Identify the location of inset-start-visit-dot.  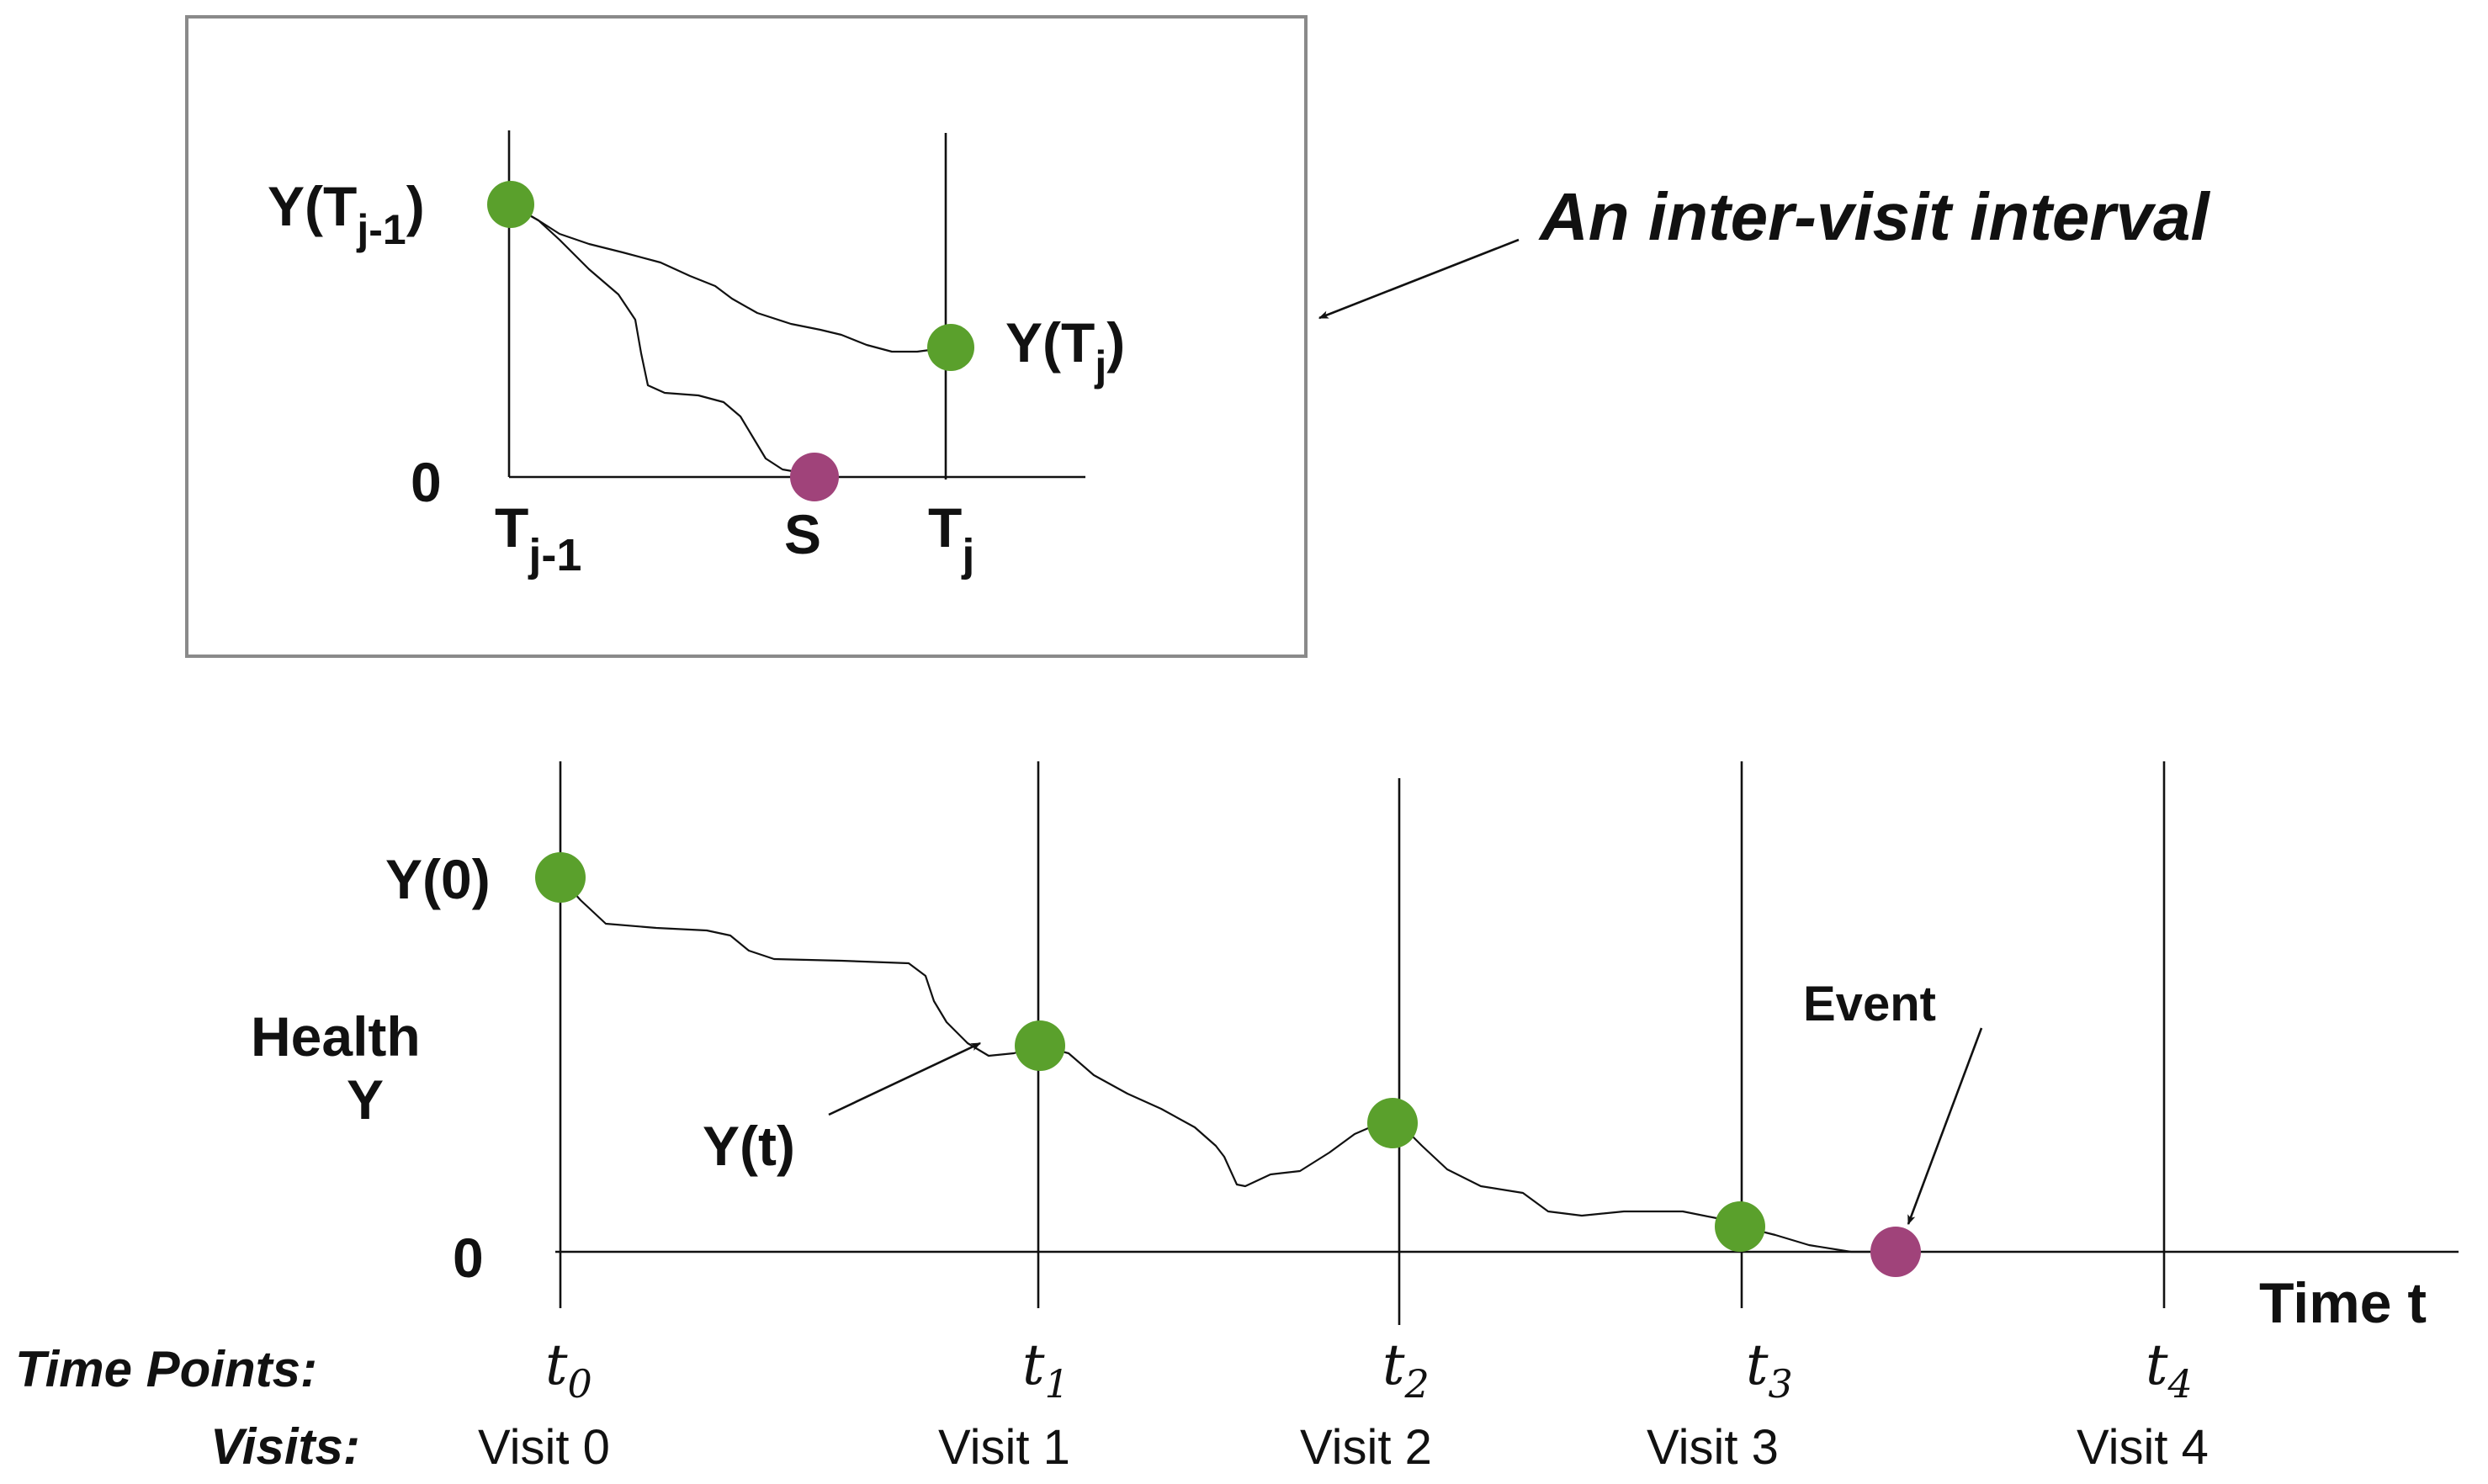
(511, 204).